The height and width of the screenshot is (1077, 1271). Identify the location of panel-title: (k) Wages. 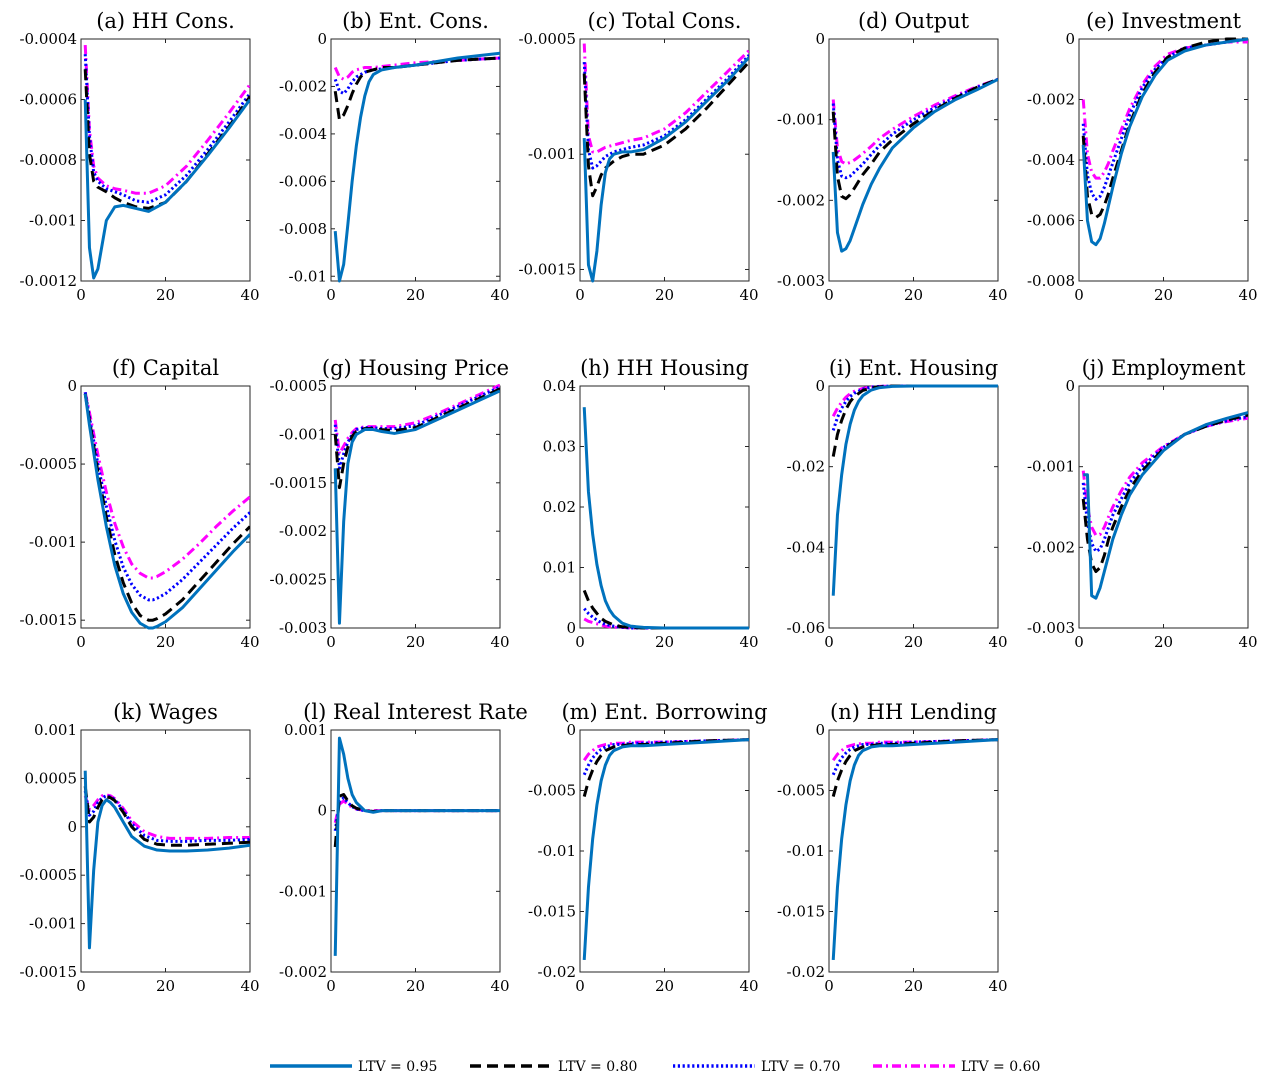
(165, 712).